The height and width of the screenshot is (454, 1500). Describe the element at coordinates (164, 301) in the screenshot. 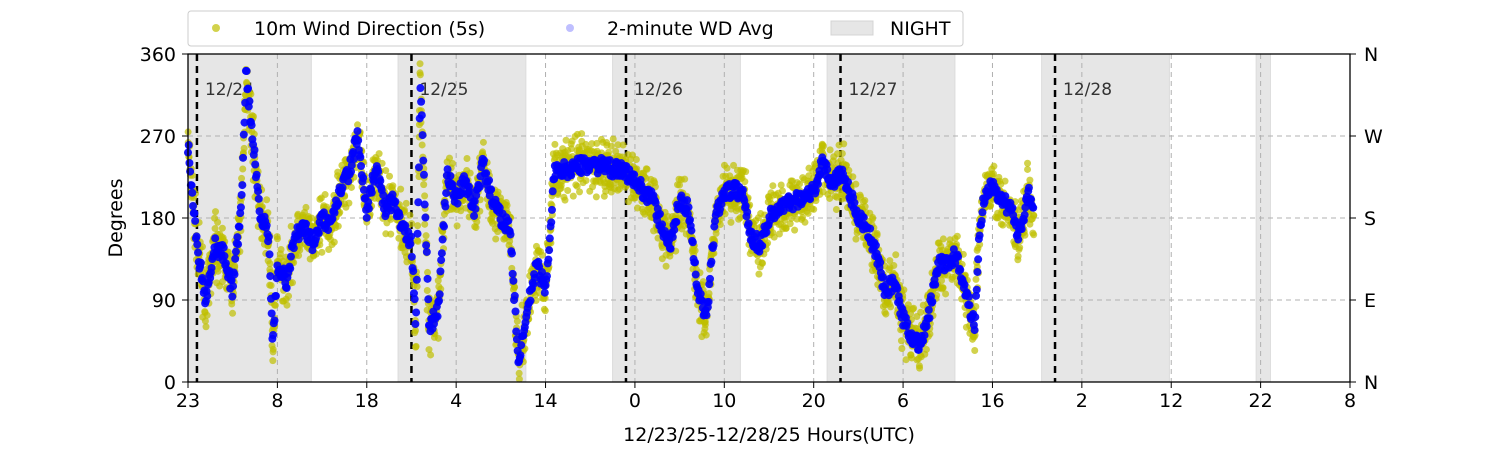

I see `y-tick-label: 90` at that location.